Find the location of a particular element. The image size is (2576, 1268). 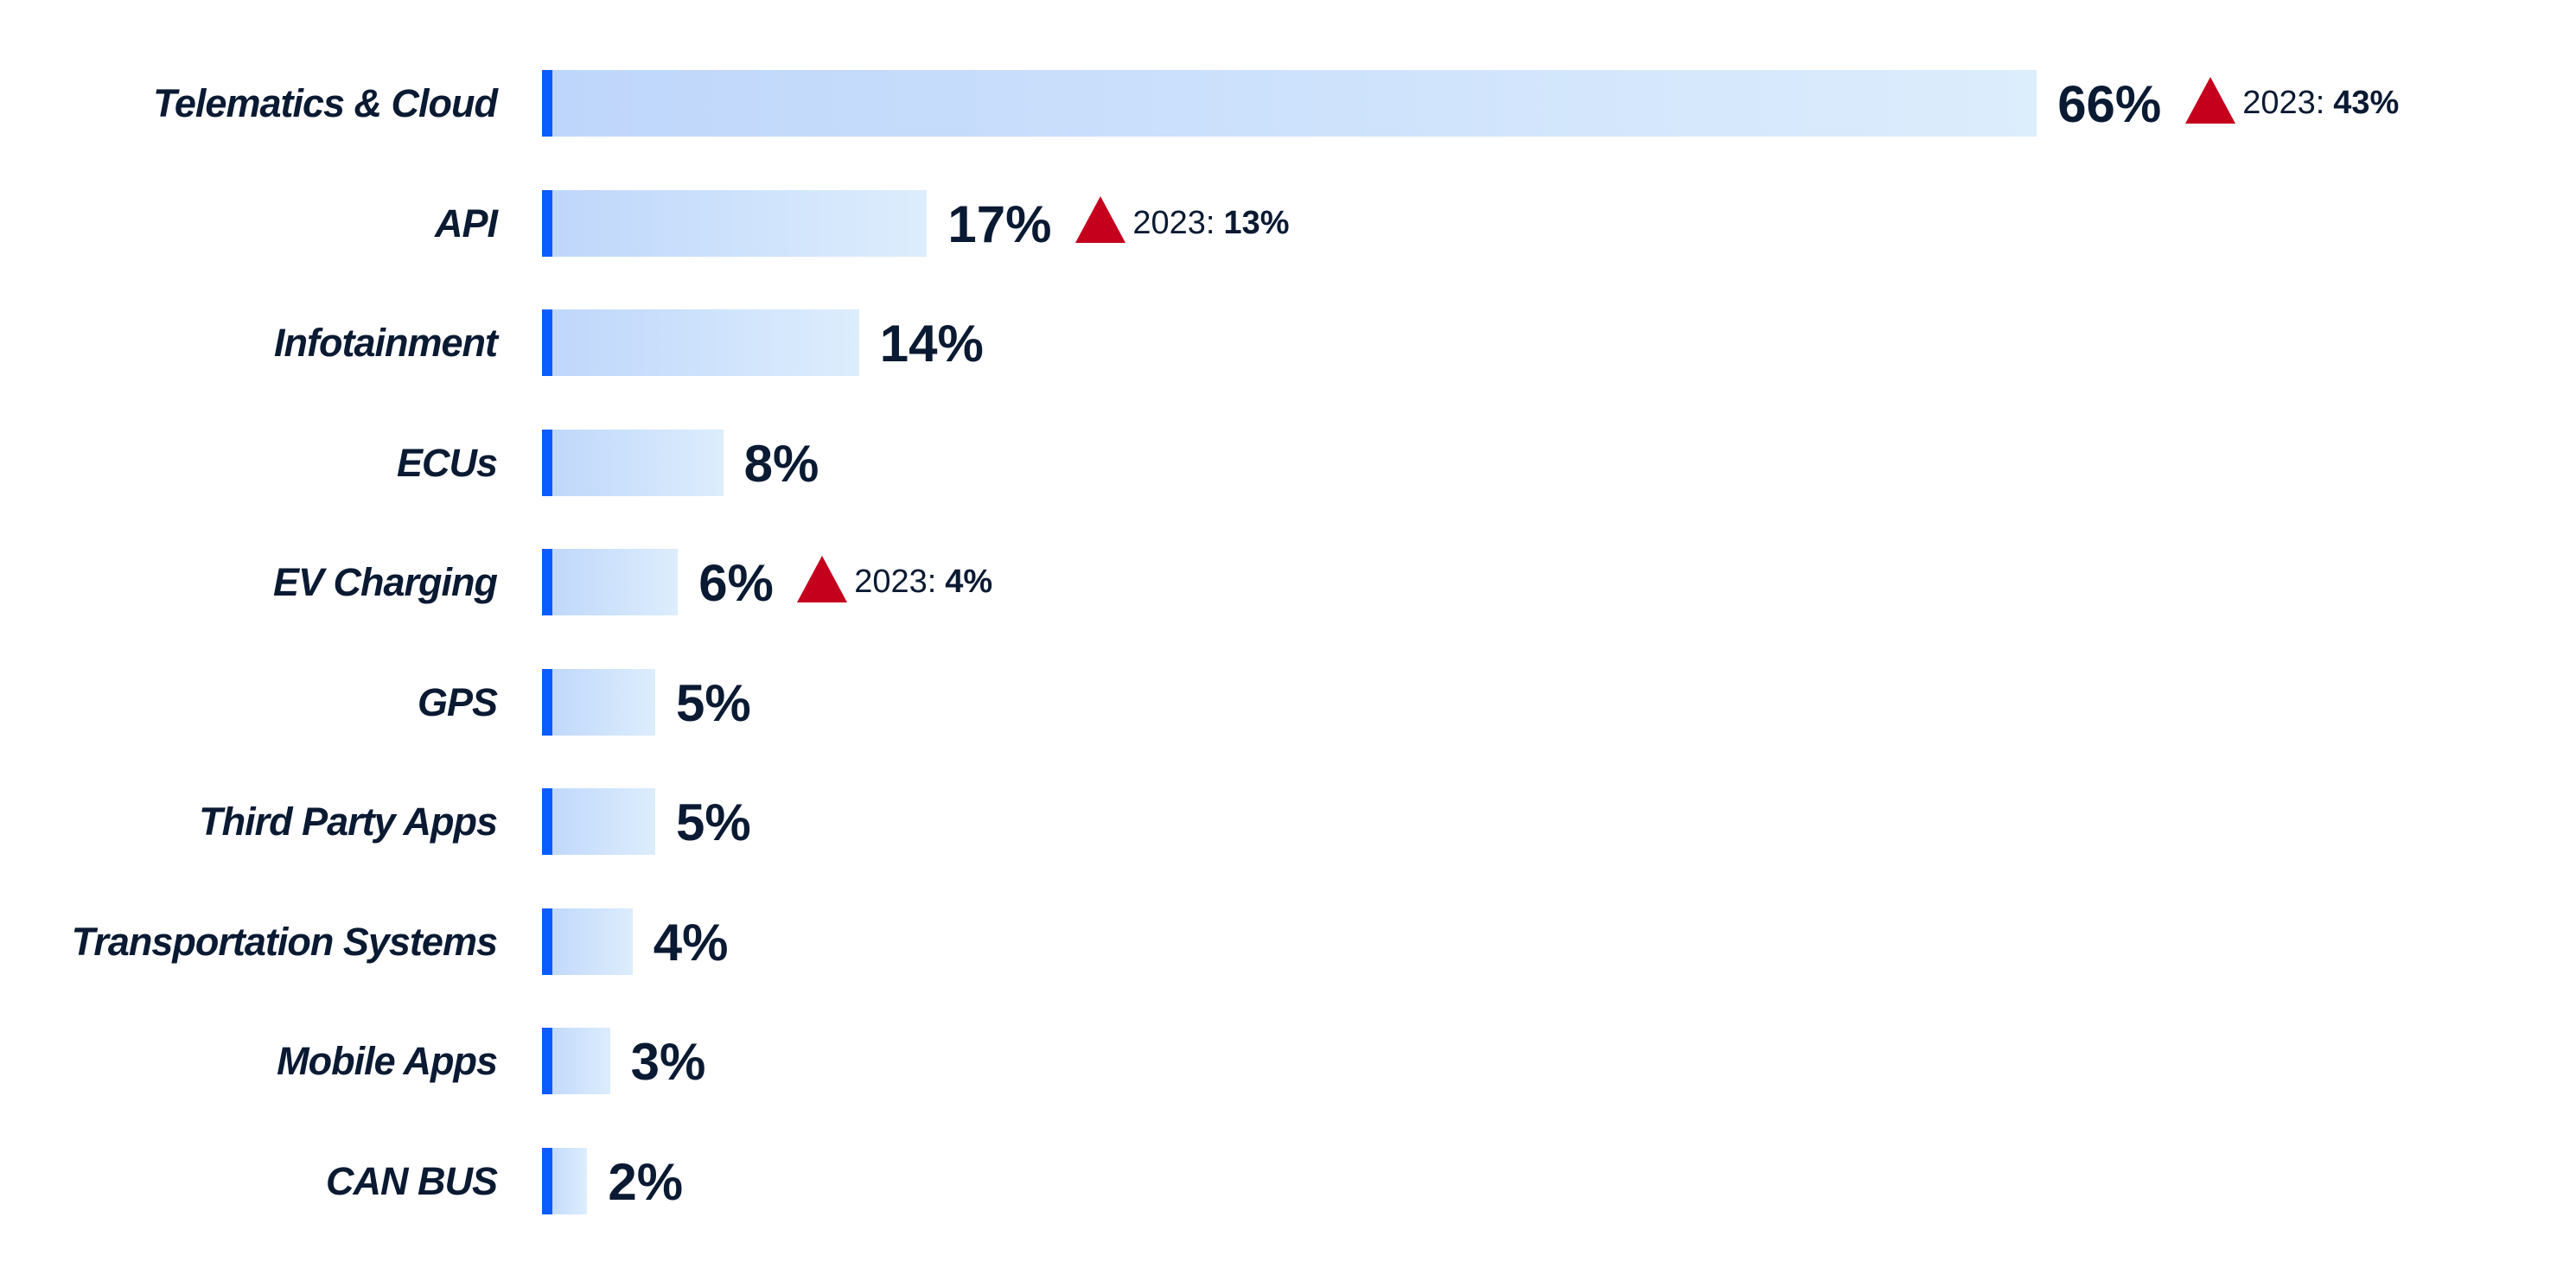

bar-row: Third Party Apps 5% is located at coordinates (1288, 821).